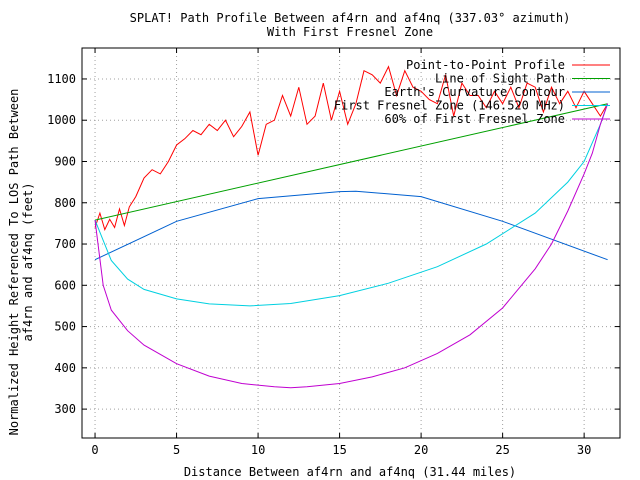  What do you see at coordinates (61, 120) in the screenshot?
I see `y-tick-label: 1000` at bounding box center [61, 120].